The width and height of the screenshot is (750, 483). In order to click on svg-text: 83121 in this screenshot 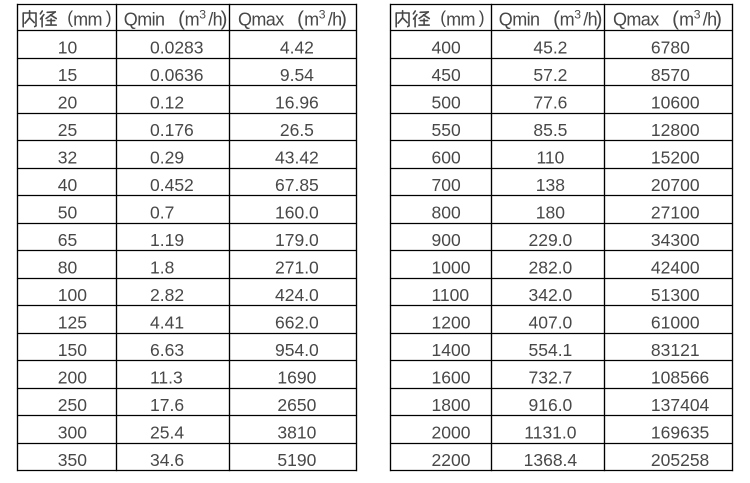, I will do `click(675, 350)`.